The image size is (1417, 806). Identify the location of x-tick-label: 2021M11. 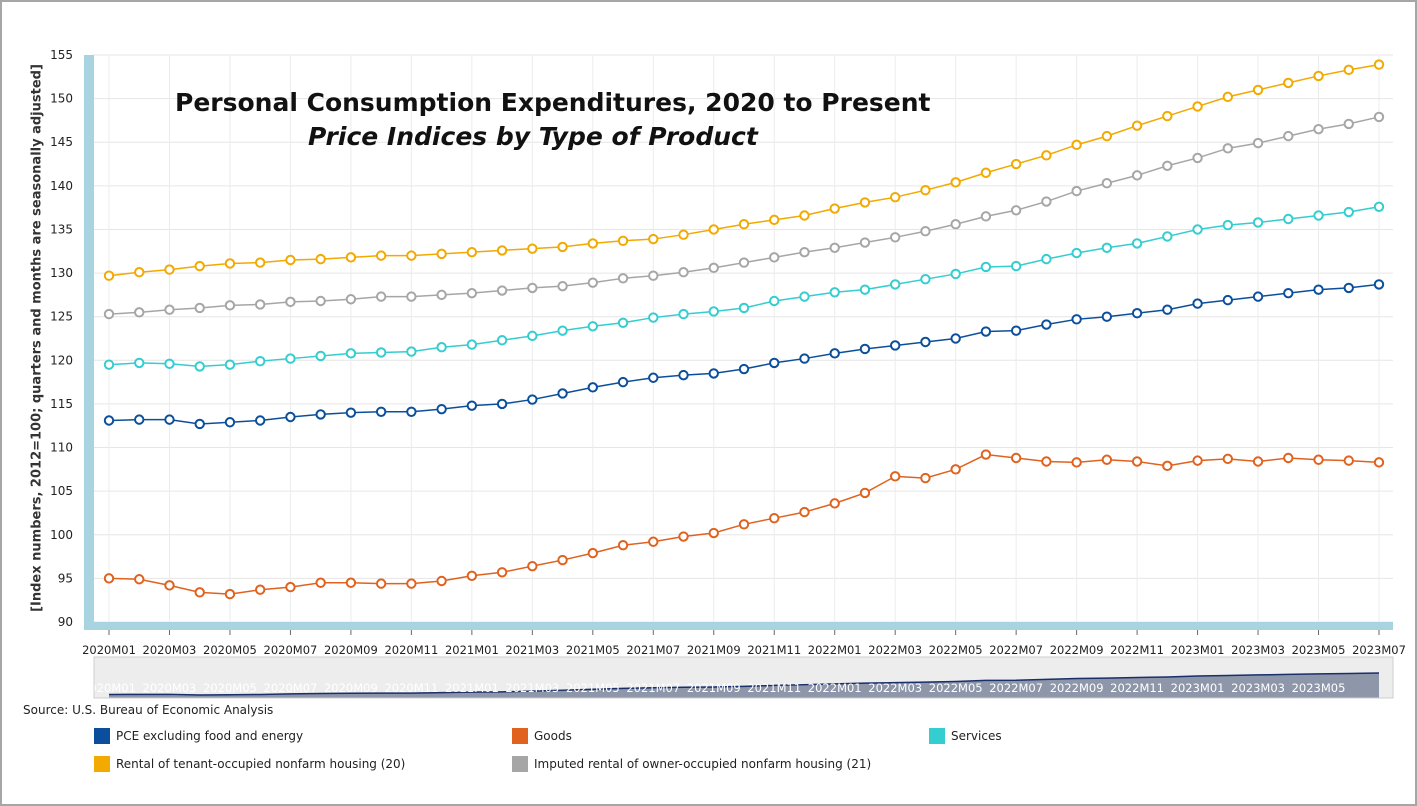
(774, 650).